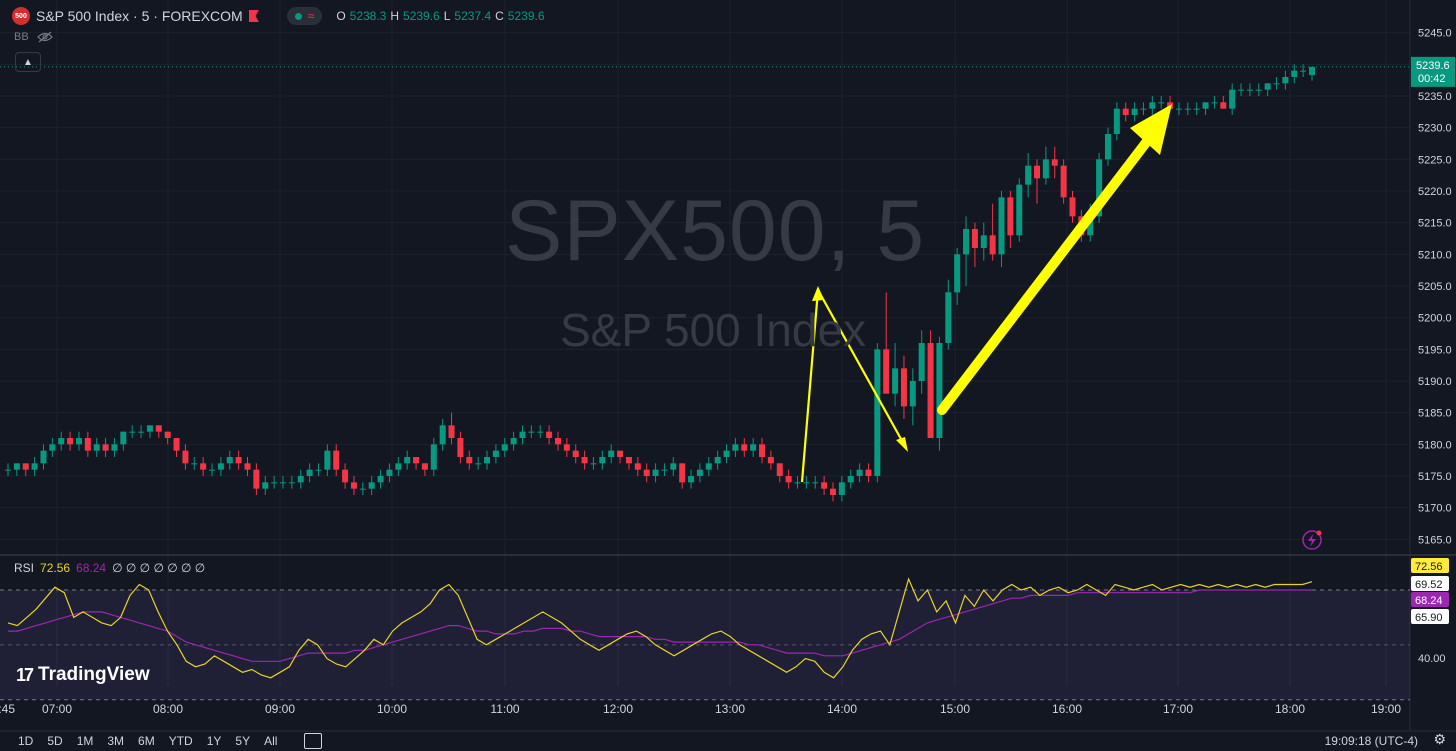 The height and width of the screenshot is (751, 1456). I want to click on price-tick-label: 5200.0, so click(1435, 319).